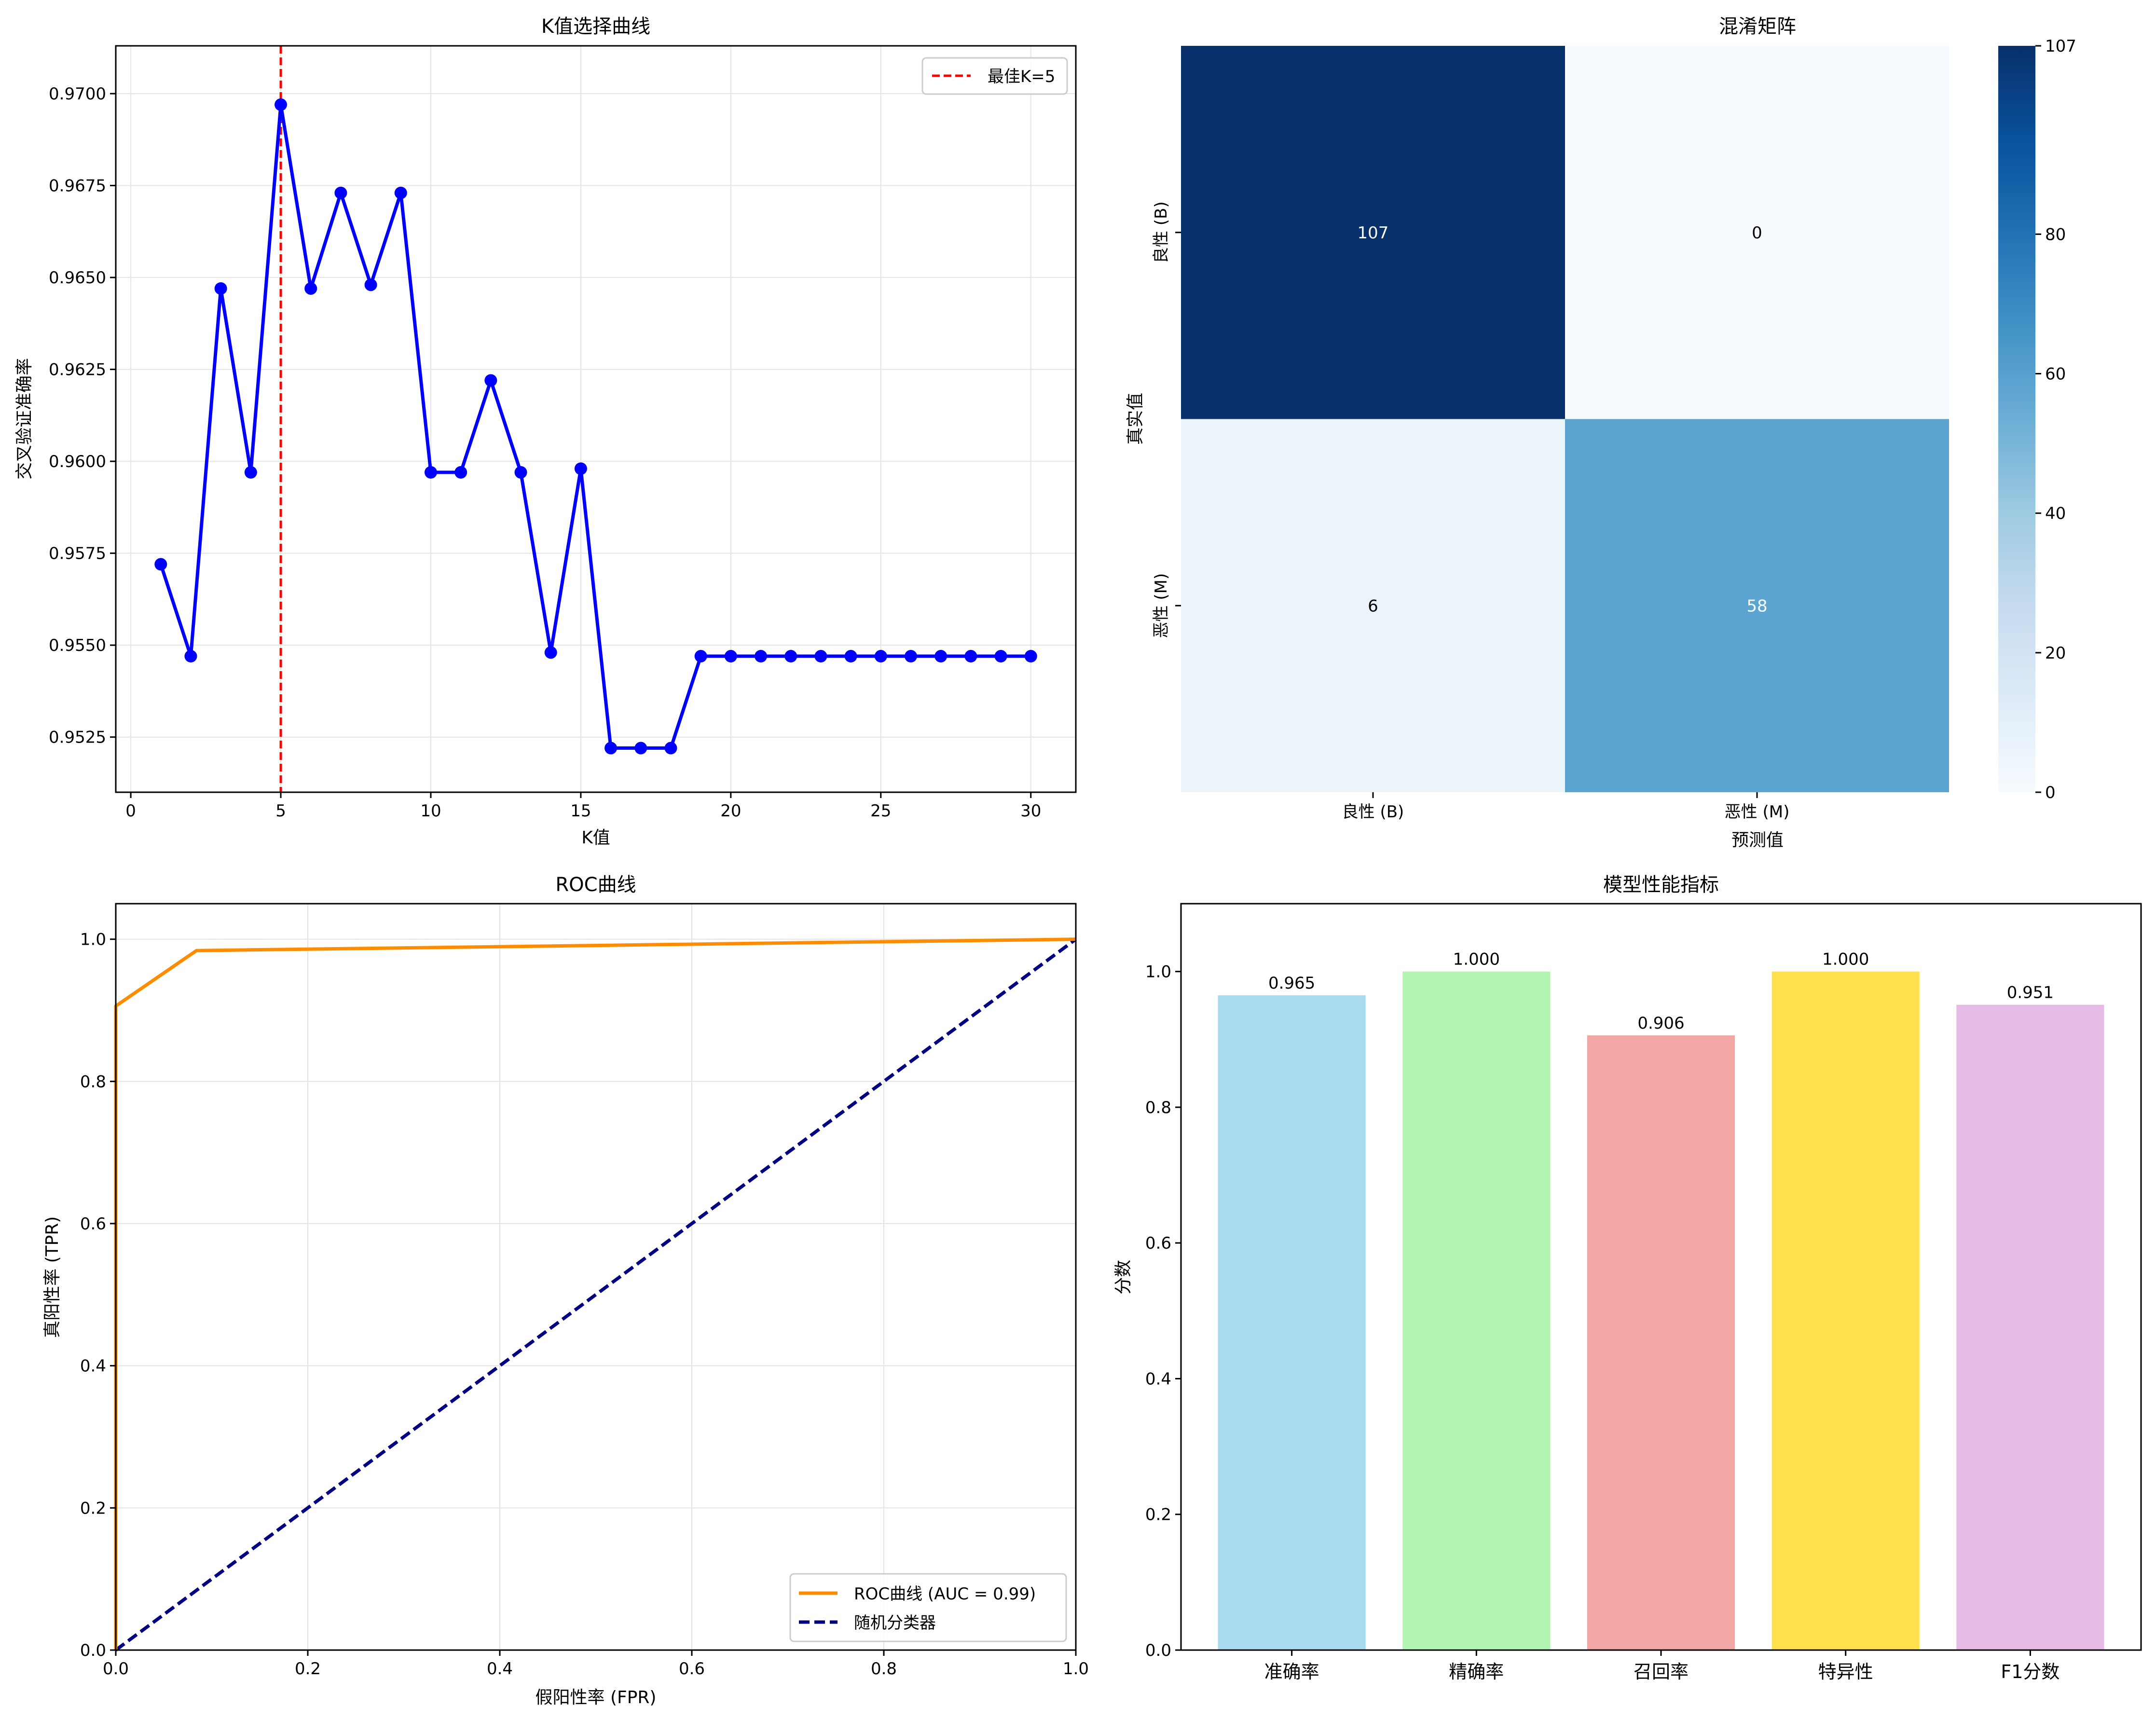  Describe the element at coordinates (2055, 653) in the screenshot. I see `colorbar-tick-label: 20` at that location.